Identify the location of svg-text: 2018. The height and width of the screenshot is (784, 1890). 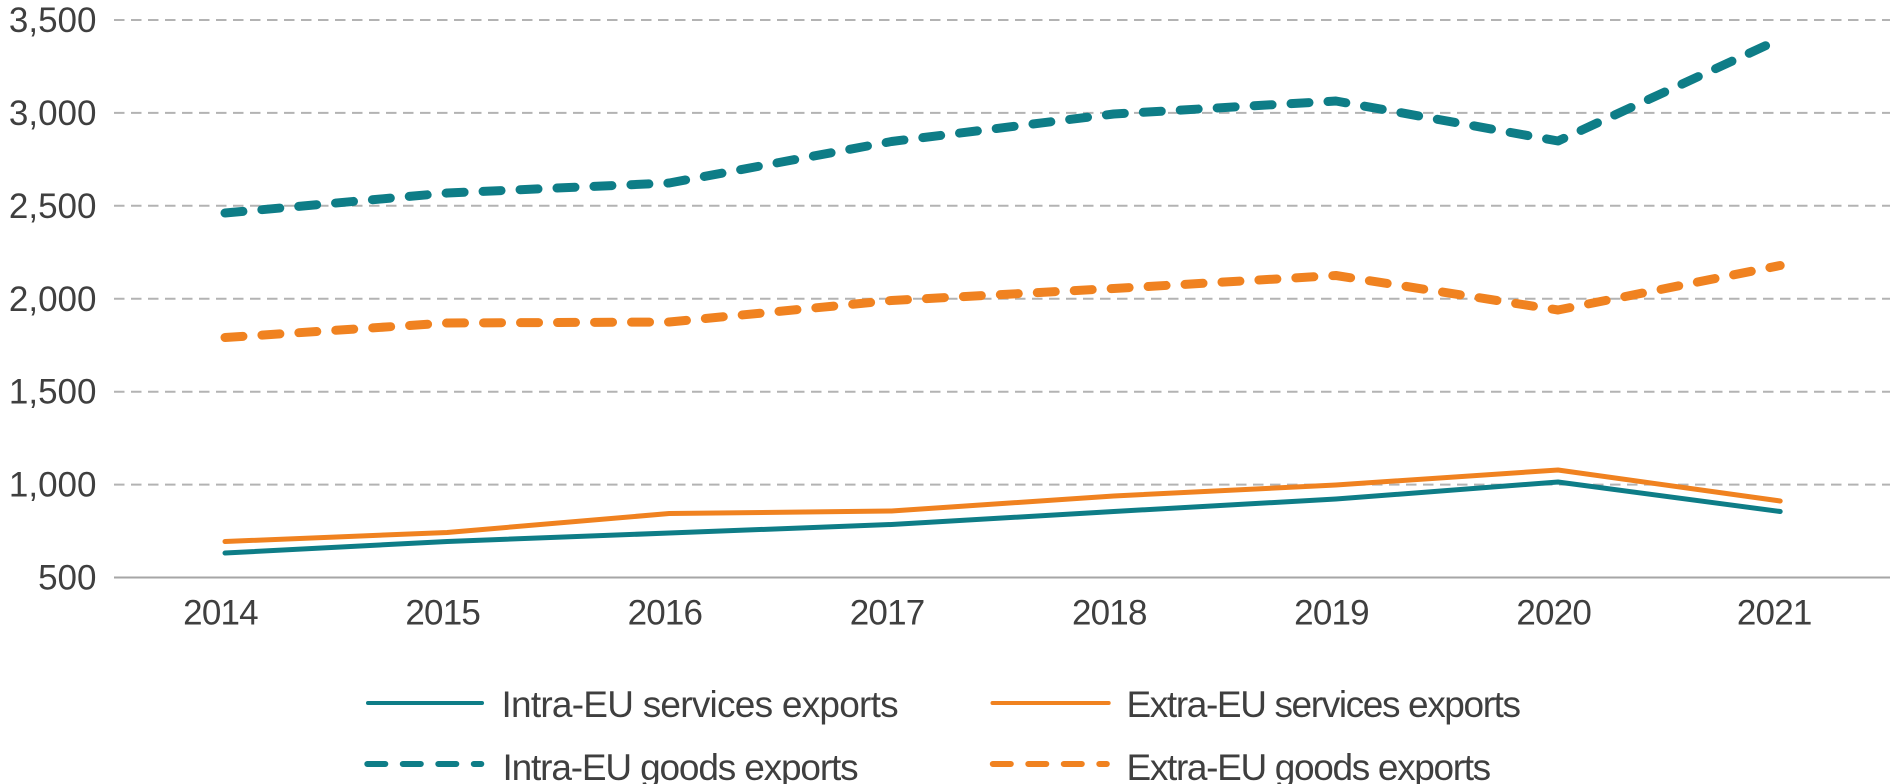
(1109, 612).